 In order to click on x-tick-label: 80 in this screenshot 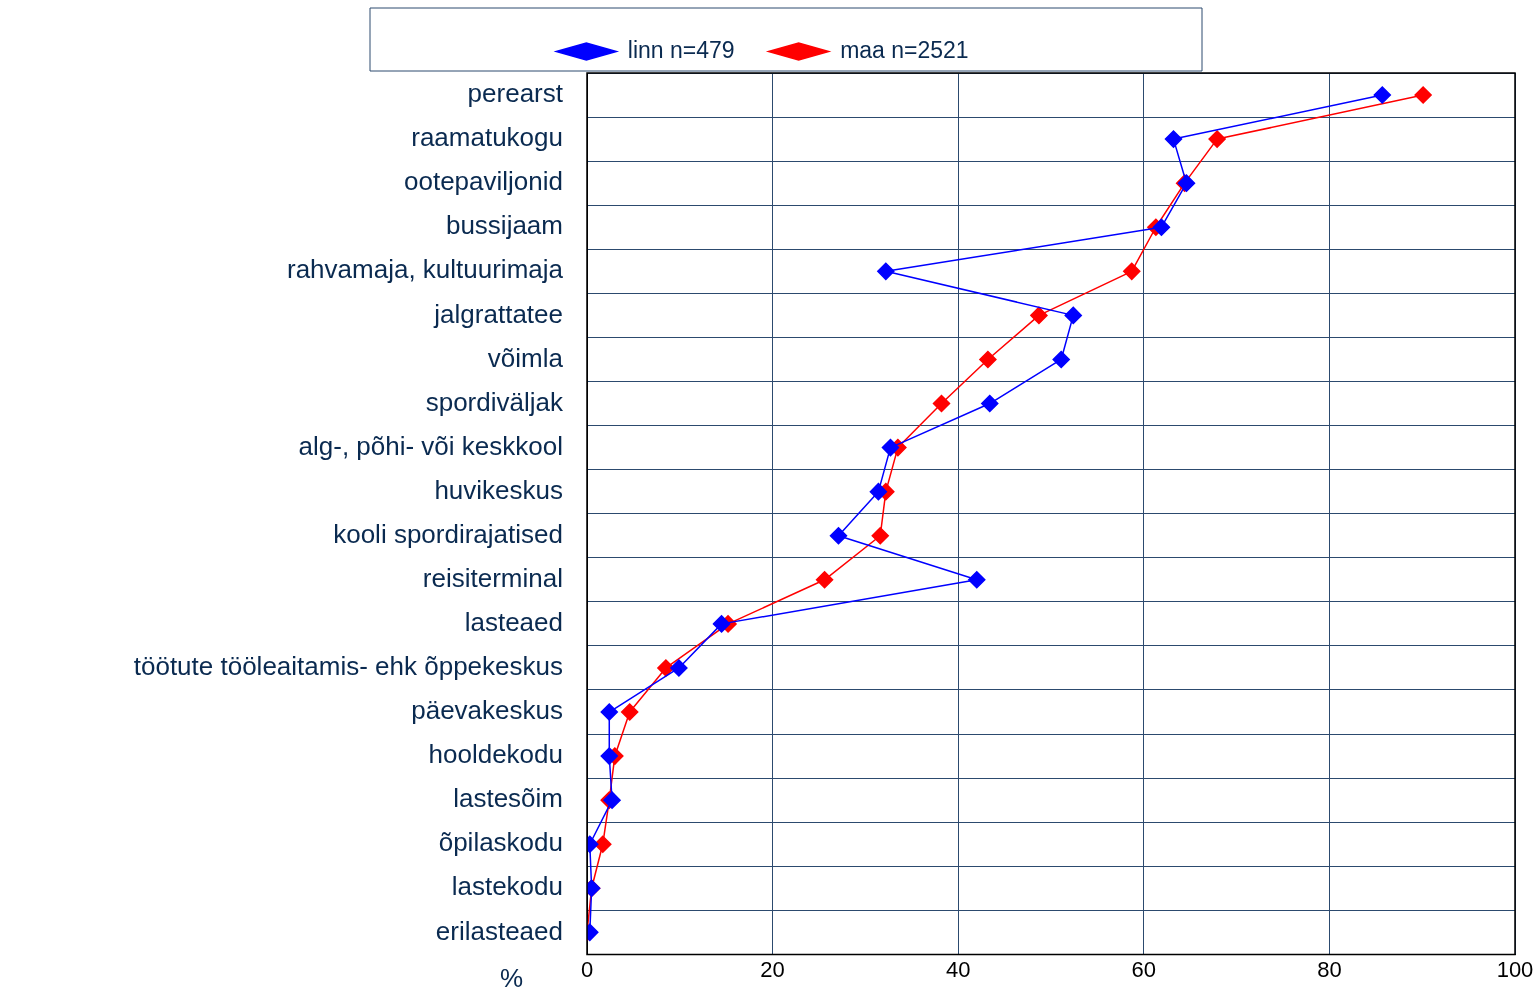, I will do `click(1329, 969)`.